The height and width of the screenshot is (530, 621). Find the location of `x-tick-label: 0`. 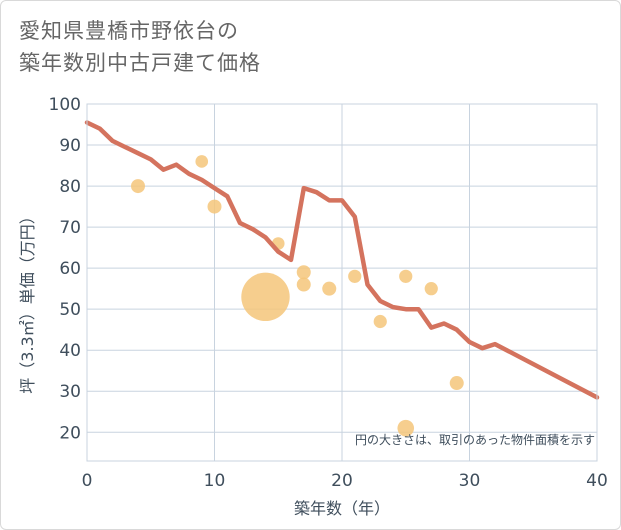

x-tick-label: 0 is located at coordinates (87, 481).